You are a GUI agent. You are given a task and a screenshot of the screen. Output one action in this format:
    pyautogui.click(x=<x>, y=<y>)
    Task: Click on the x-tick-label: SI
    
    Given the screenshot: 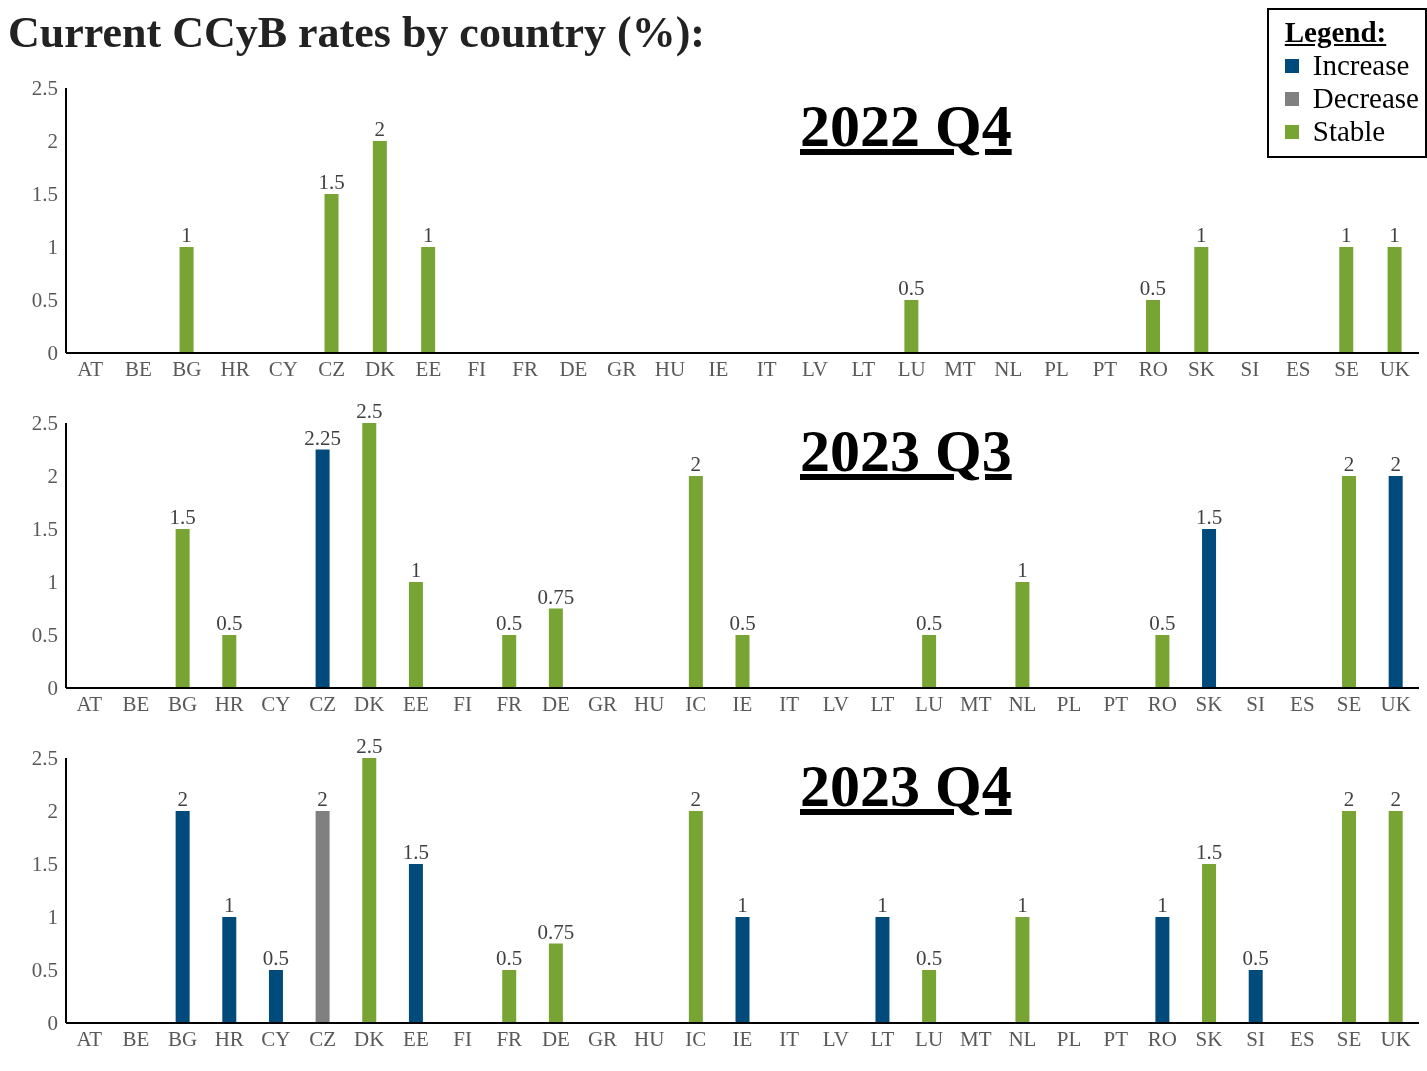 What is the action you would take?
    pyautogui.click(x=1256, y=703)
    